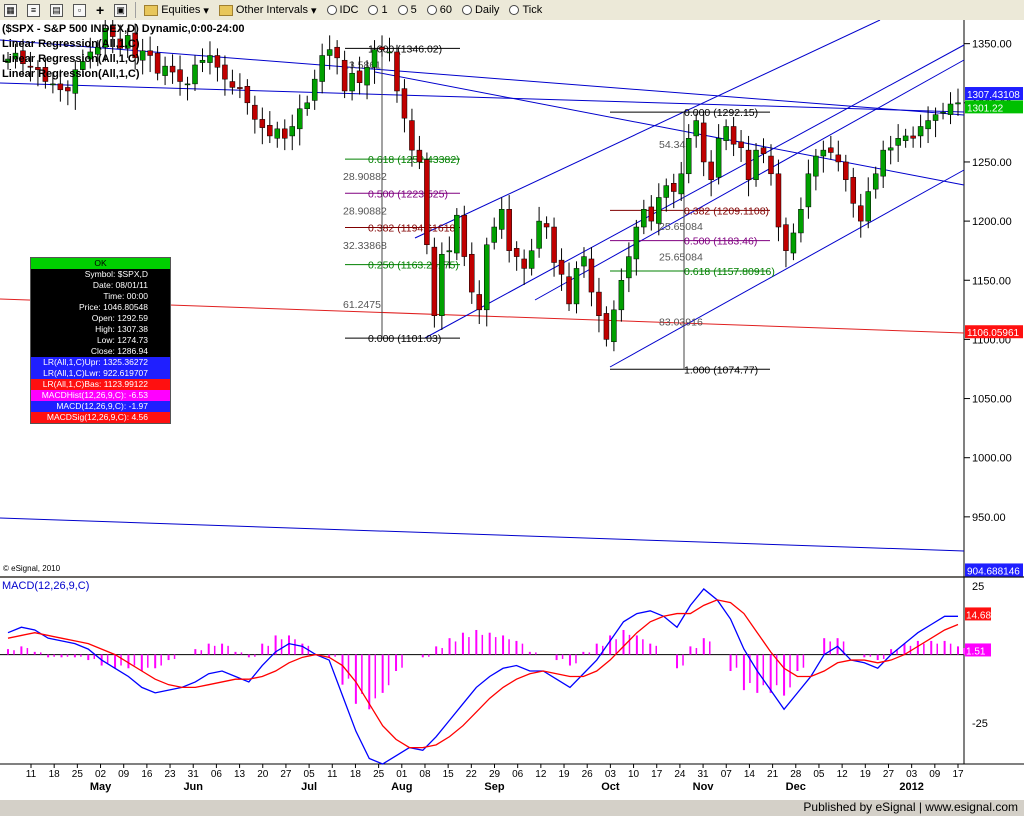 This screenshot has width=1024, height=816. I want to click on interval-60: 60, so click(439, 10).